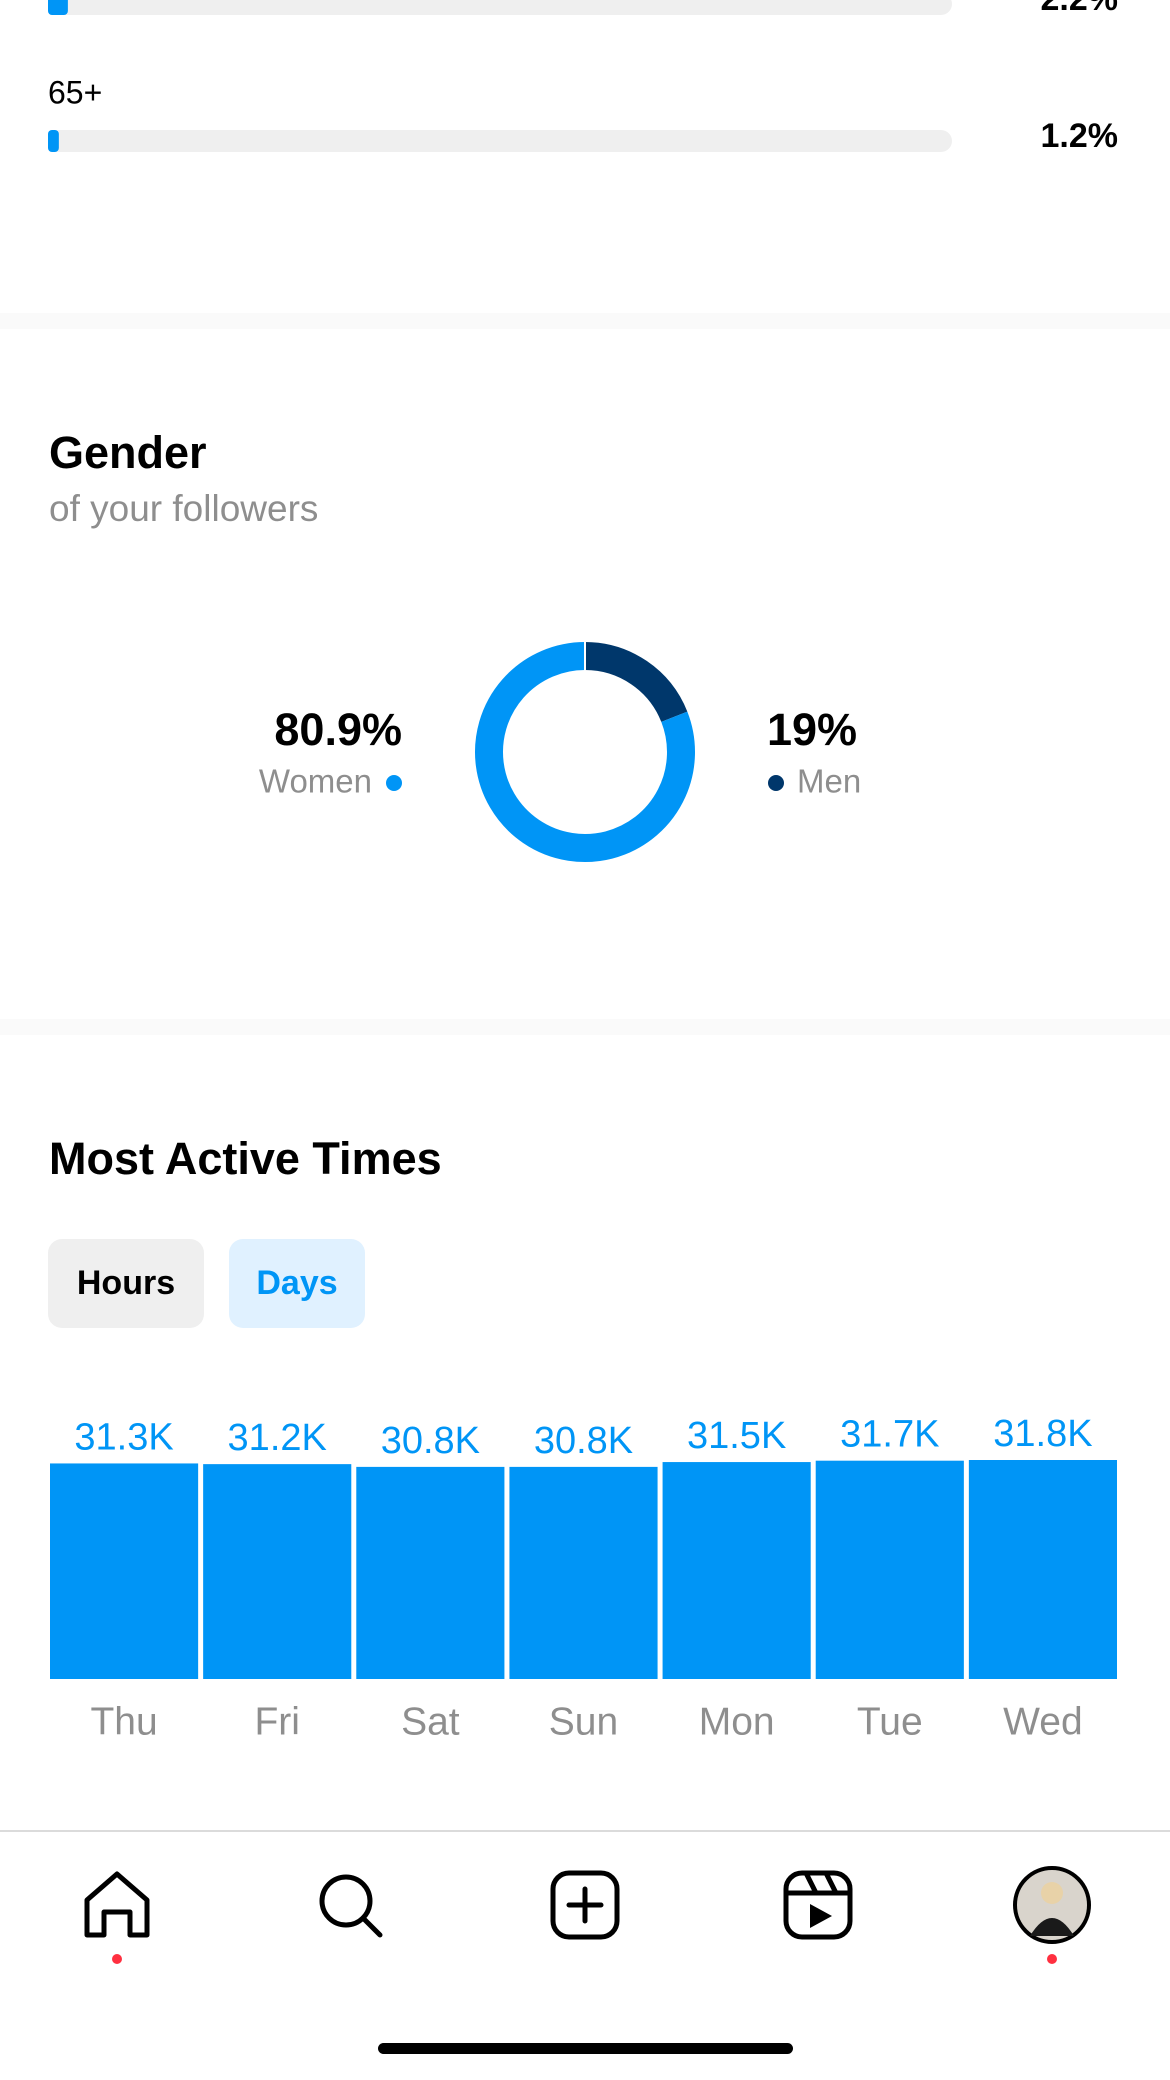  I want to click on section-title: Most Active Times, so click(245, 1158).